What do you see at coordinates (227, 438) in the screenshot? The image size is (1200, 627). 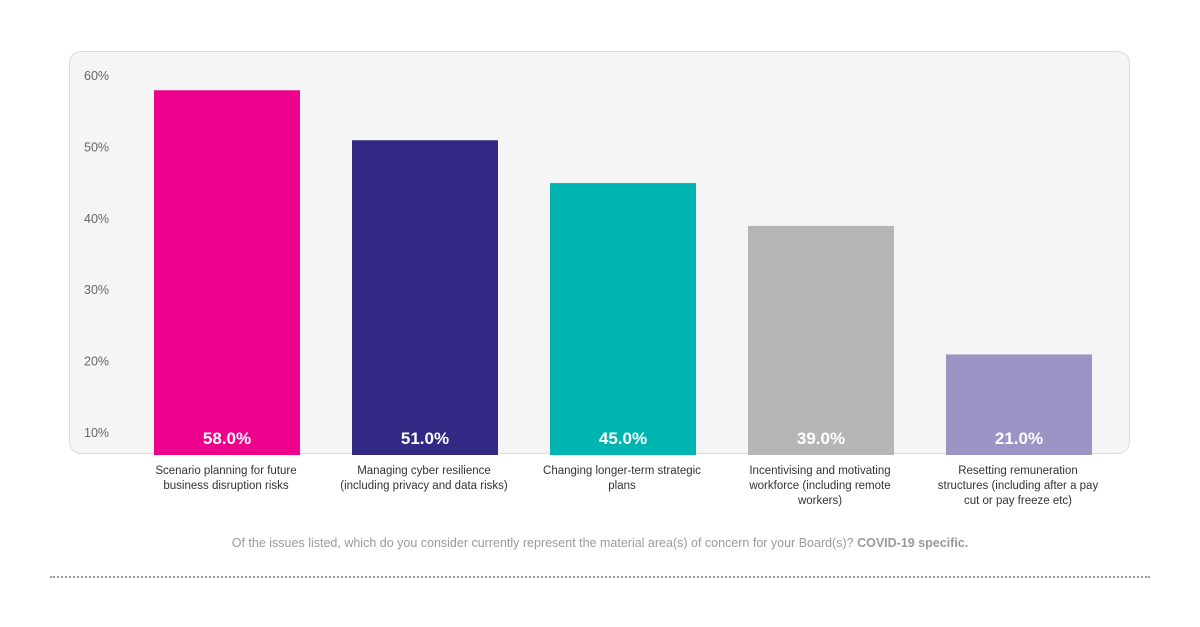 I see `data-label: 58.0%` at bounding box center [227, 438].